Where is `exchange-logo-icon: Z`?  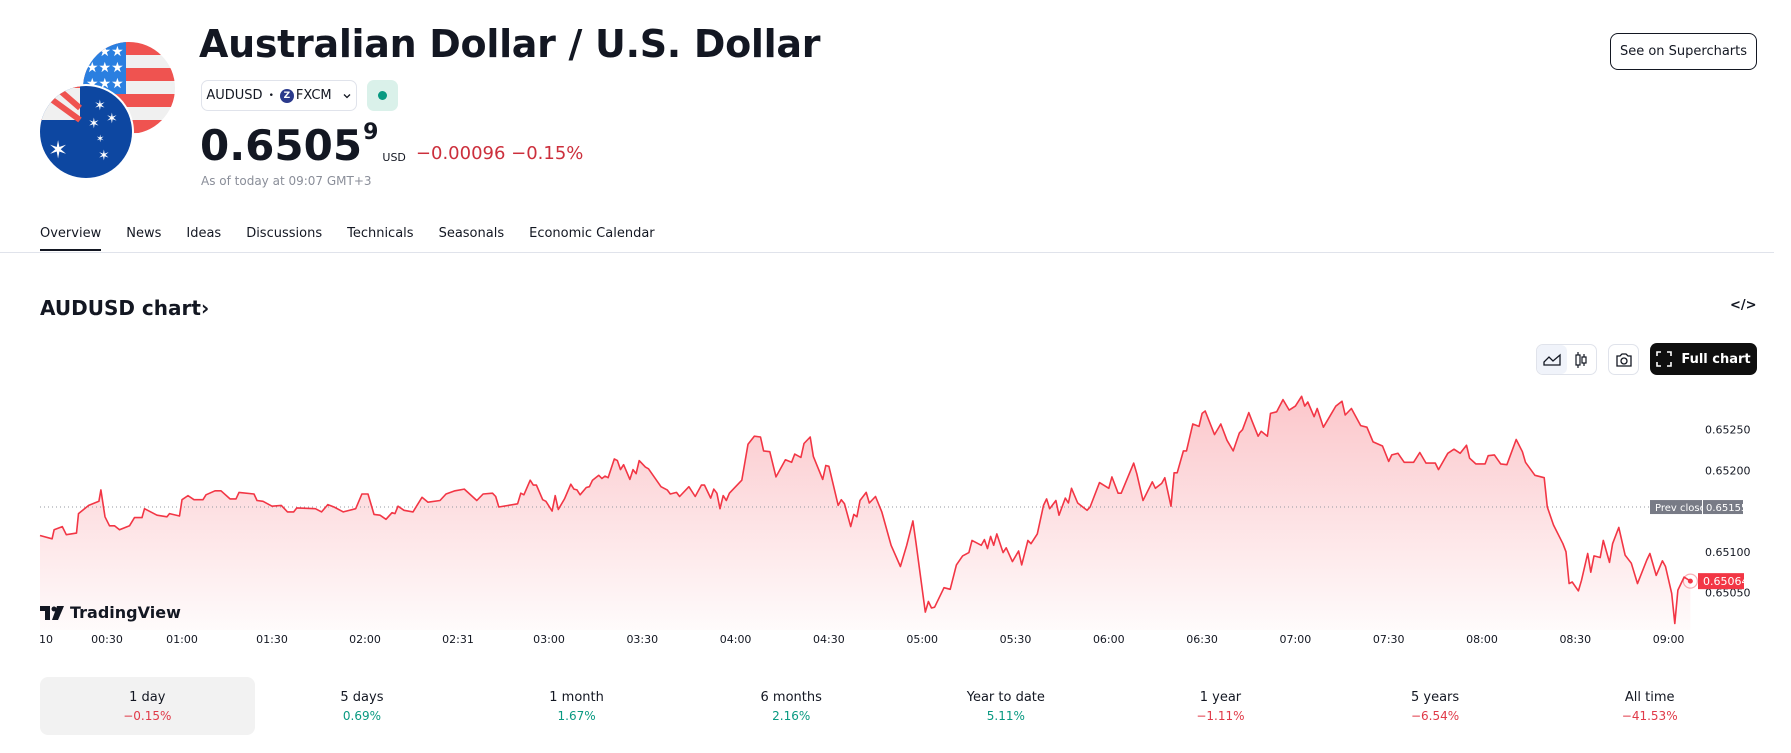 exchange-logo-icon: Z is located at coordinates (286, 95).